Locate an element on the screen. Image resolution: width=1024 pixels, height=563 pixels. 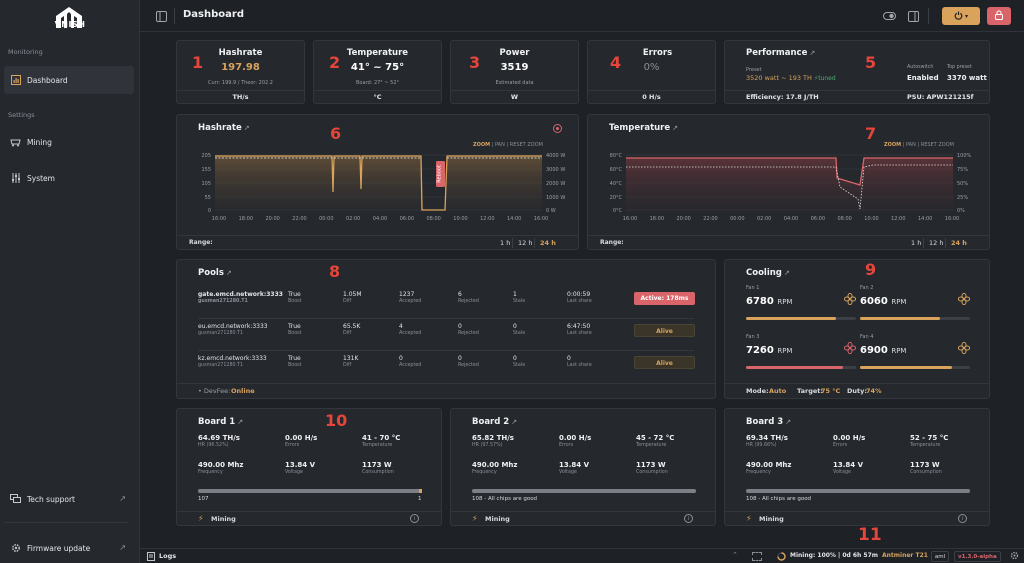
reboot-label: Reboot is located at coordinates (440, 174).